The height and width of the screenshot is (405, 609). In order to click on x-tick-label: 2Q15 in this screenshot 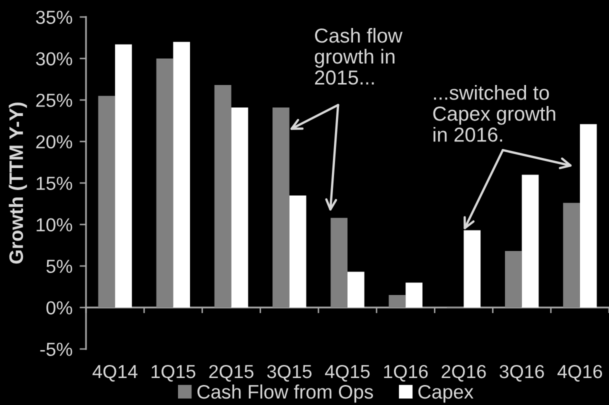, I will do `click(231, 373)`.